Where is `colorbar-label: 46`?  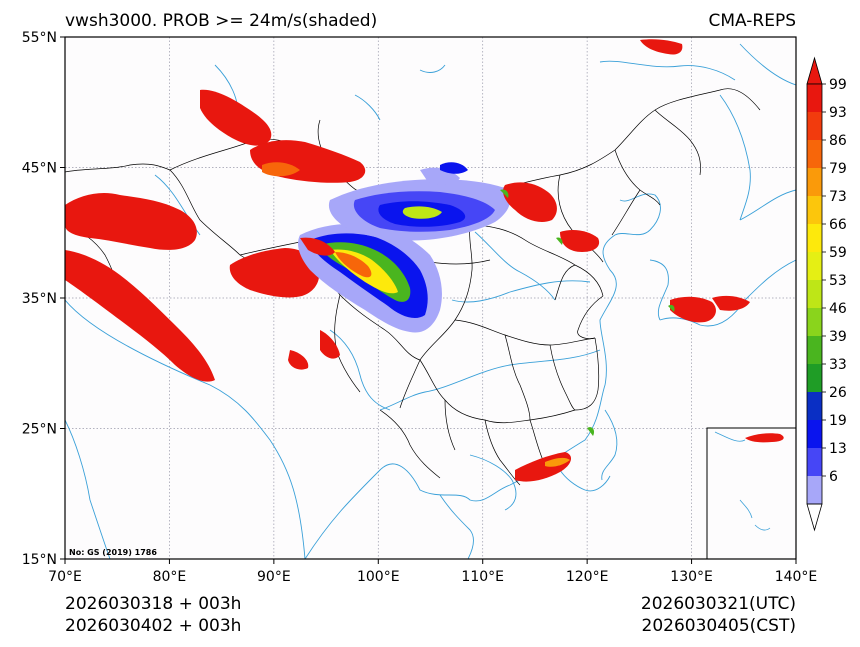 colorbar-label: 46 is located at coordinates (838, 309).